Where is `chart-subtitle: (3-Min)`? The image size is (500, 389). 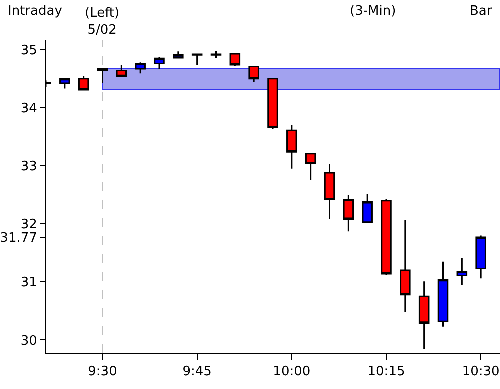 chart-subtitle: (3-Min) is located at coordinates (373, 11).